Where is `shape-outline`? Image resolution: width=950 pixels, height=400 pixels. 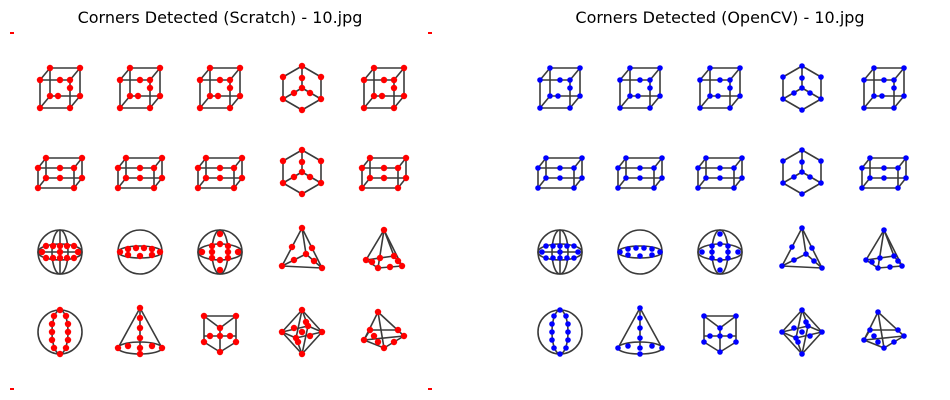
shape-outline is located at coordinates (640, 252).